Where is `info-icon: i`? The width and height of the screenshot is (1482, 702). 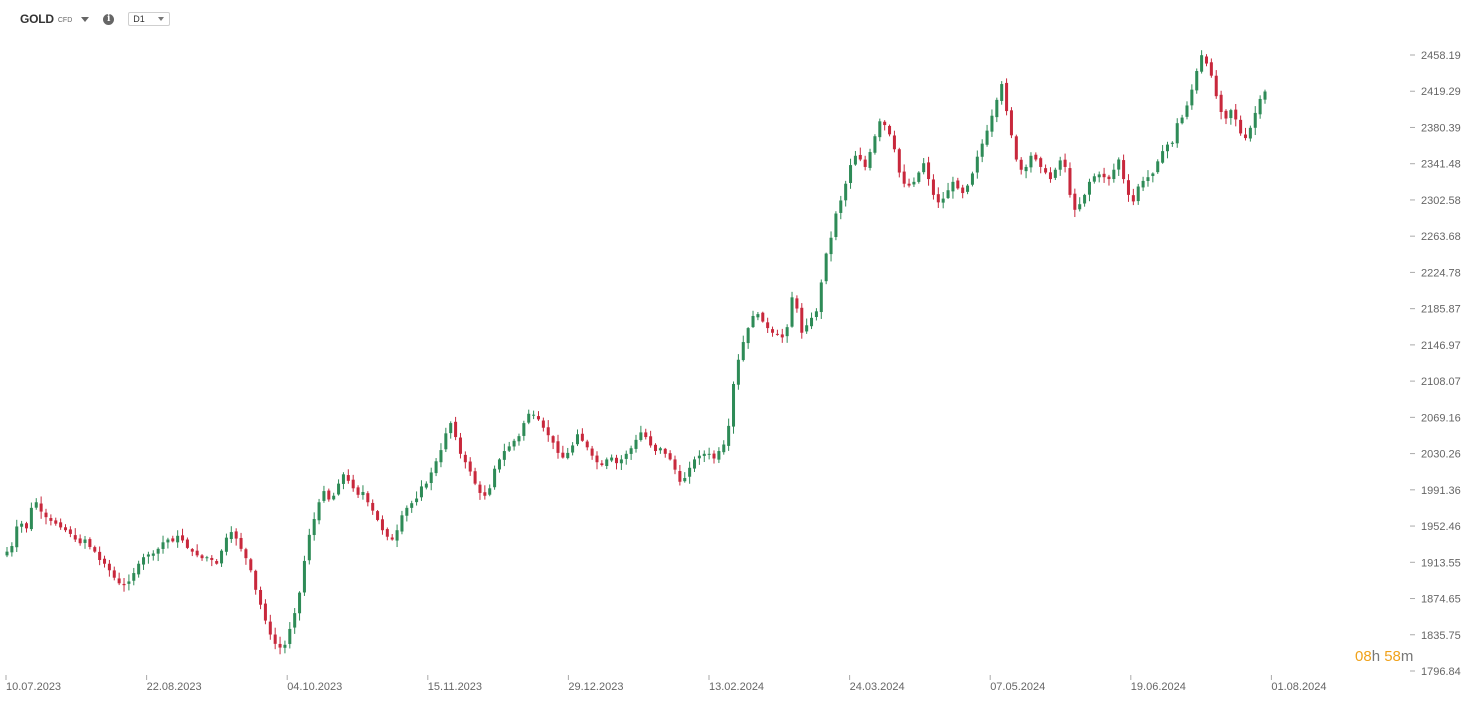
info-icon: i is located at coordinates (109, 19).